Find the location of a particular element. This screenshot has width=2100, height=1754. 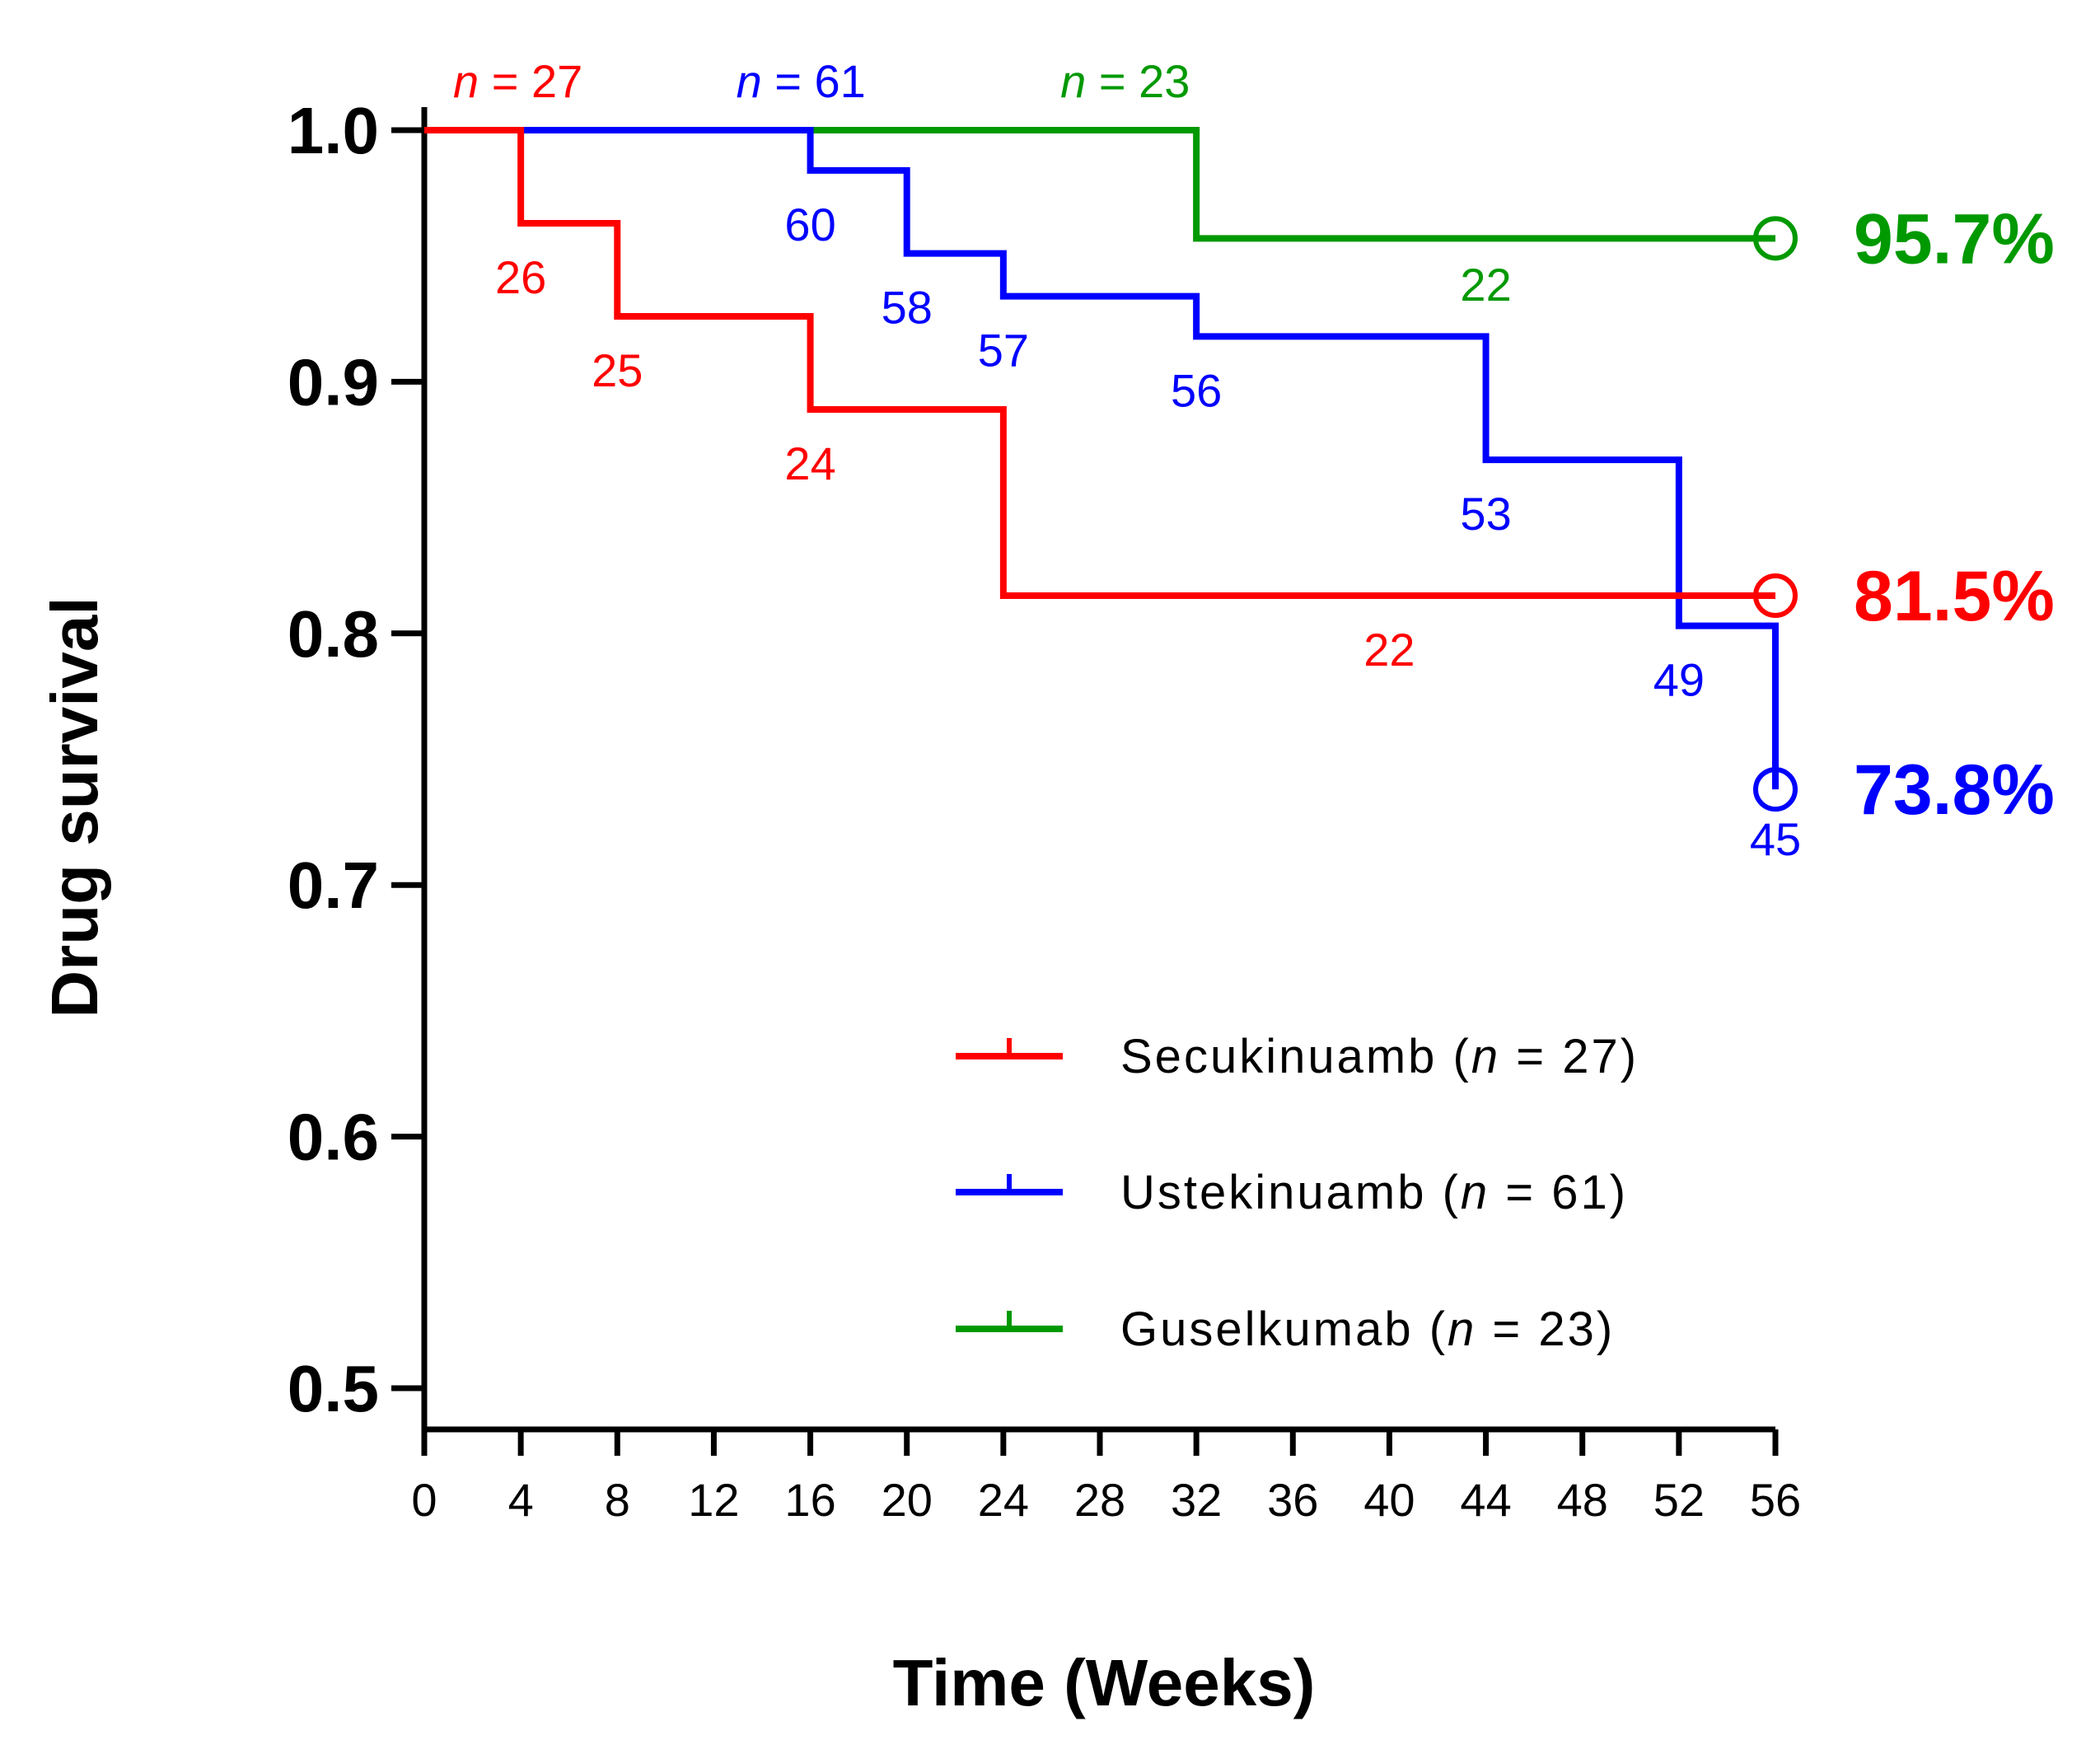

risk-label: 57 is located at coordinates (1004, 351).